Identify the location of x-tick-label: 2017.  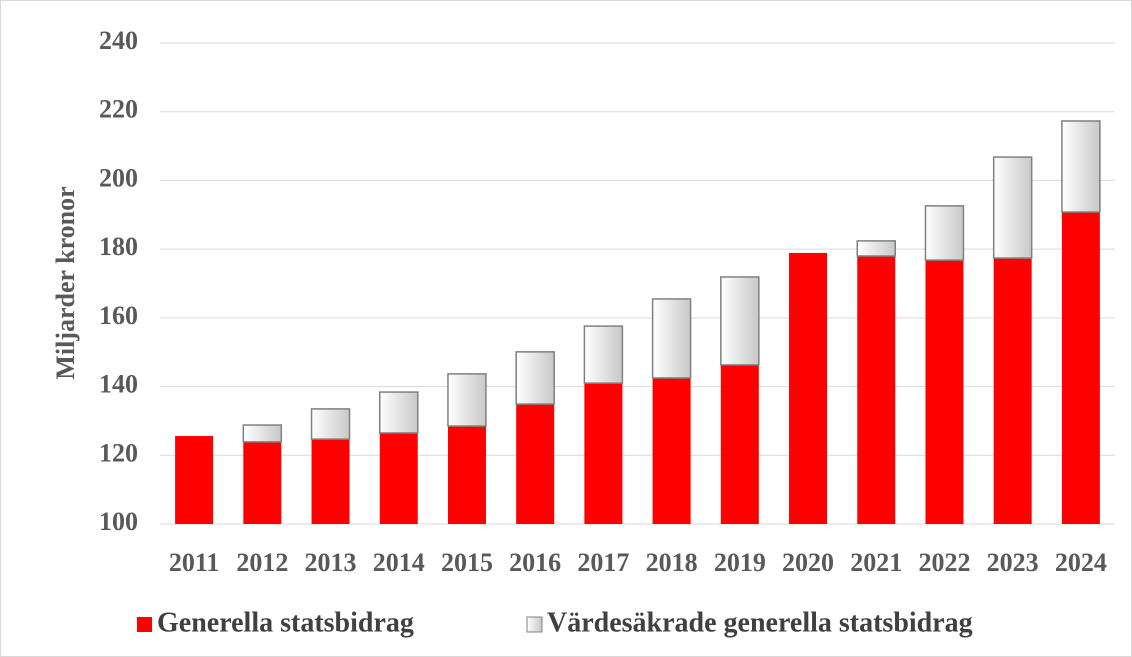
(603, 562).